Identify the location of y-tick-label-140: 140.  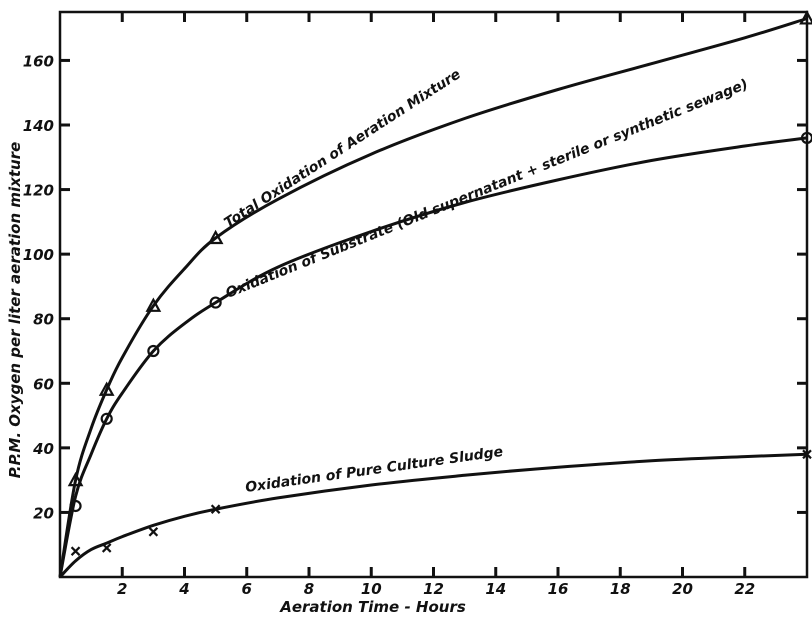
(38, 126).